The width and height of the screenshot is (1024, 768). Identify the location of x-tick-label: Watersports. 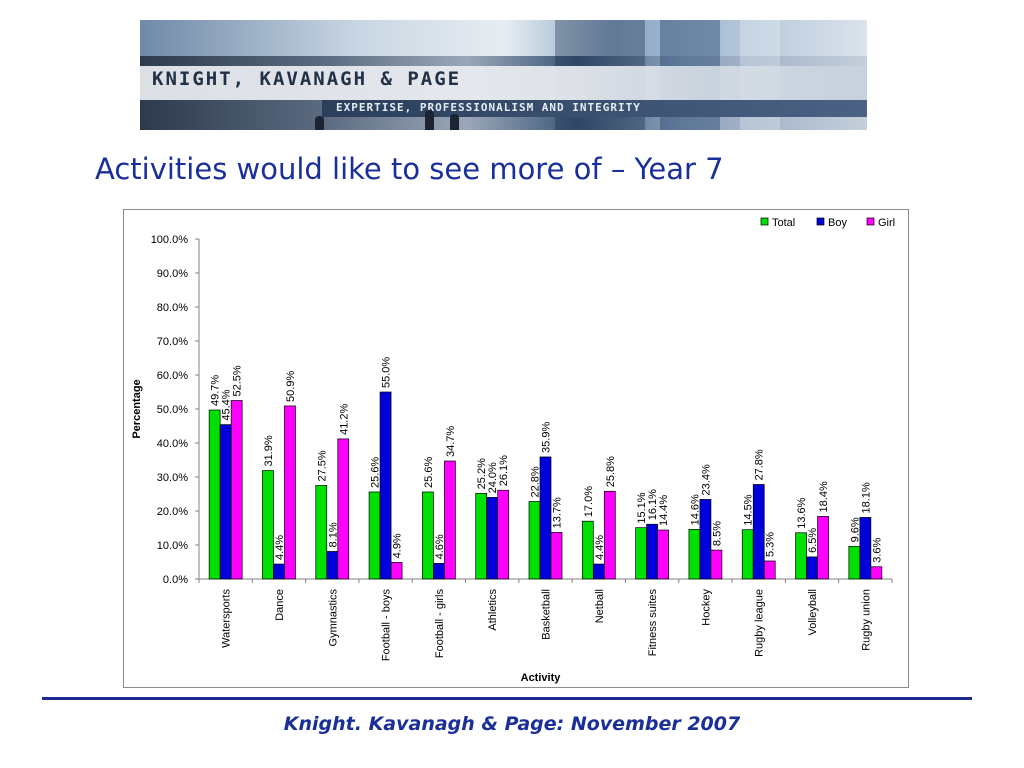
(227, 618).